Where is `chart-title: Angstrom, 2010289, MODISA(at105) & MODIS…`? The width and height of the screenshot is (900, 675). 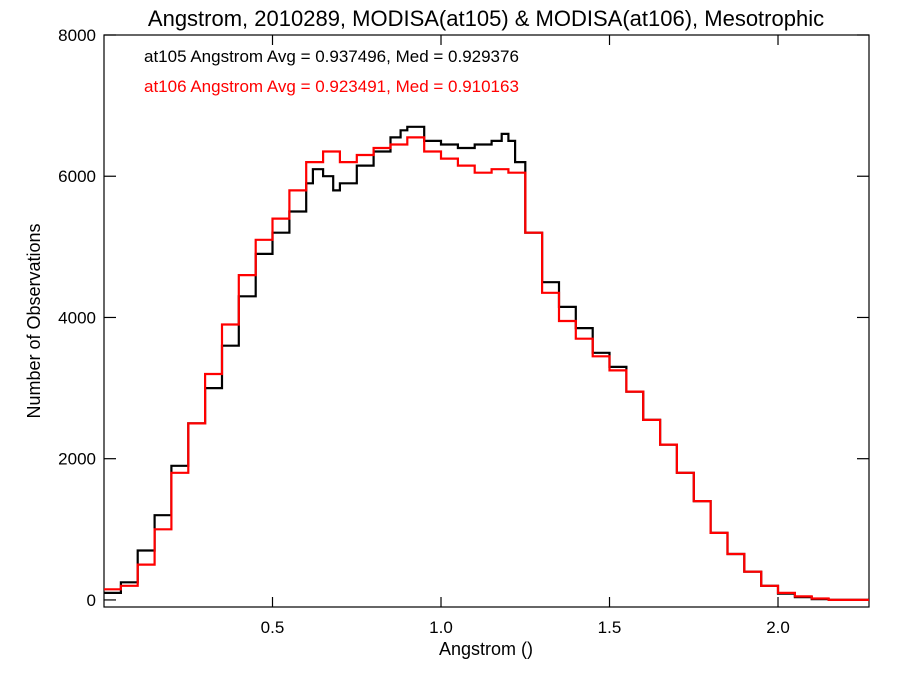
chart-title: Angstrom, 2010289, MODISA(at105) & MODIS… is located at coordinates (486, 18).